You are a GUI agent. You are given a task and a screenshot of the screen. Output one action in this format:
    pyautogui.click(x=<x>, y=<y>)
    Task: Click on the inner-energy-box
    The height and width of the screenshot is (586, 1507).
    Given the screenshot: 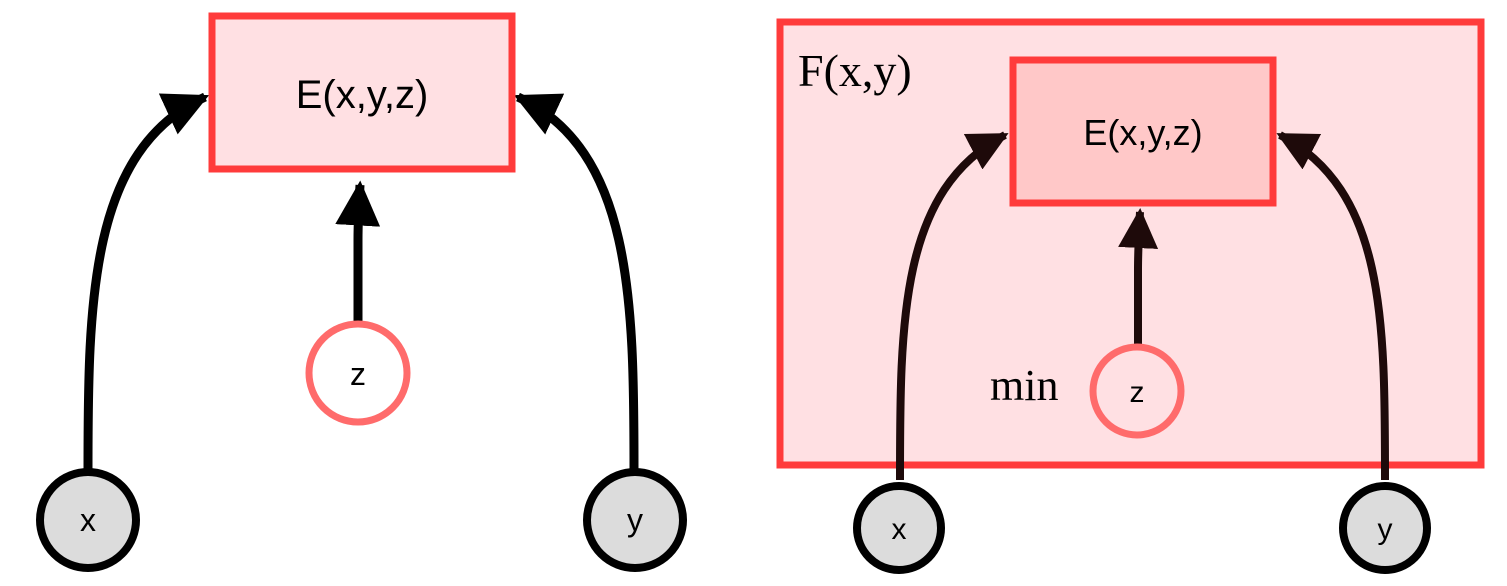 What is the action you would take?
    pyautogui.click(x=1143, y=131)
    